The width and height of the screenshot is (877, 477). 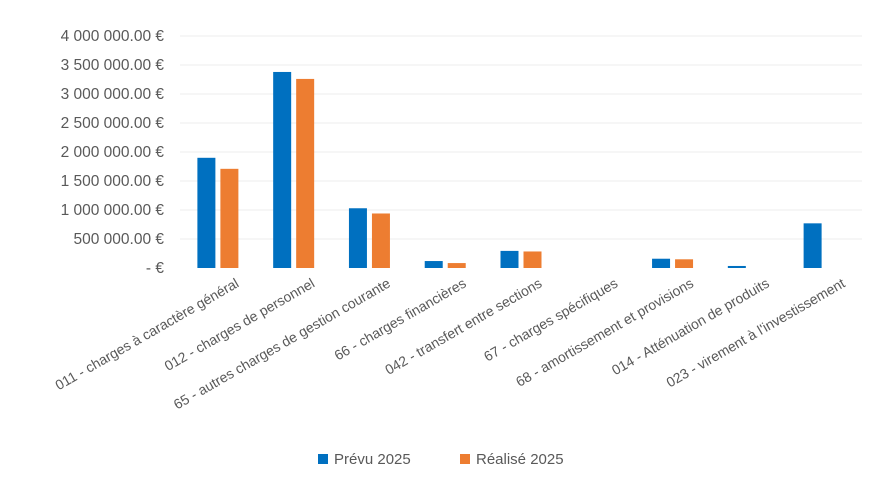 What do you see at coordinates (113, 123) in the screenshot?
I see `y-tick-label: 2 500 000.00 €` at bounding box center [113, 123].